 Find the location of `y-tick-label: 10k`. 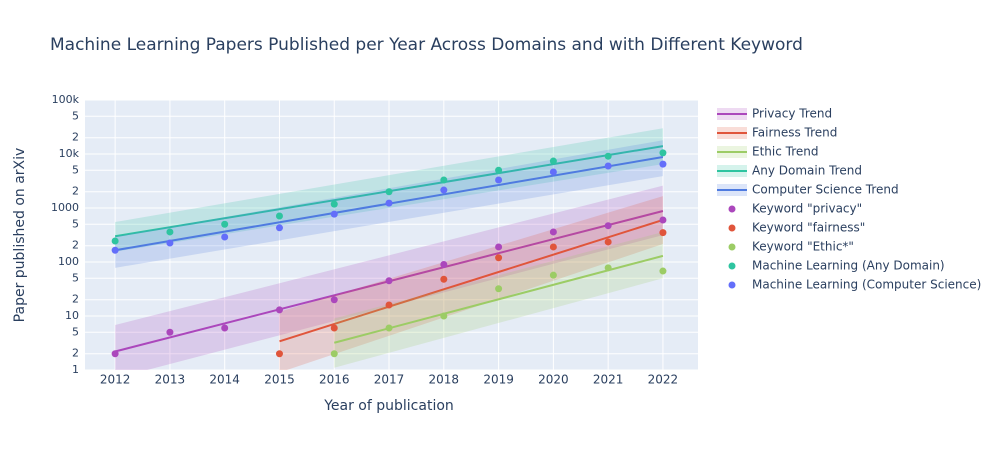

y-tick-label: 10k is located at coordinates (69, 153).